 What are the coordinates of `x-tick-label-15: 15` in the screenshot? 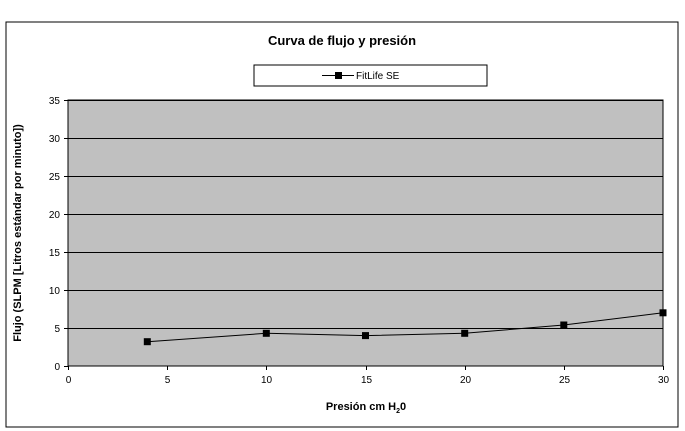 It's located at (367, 380).